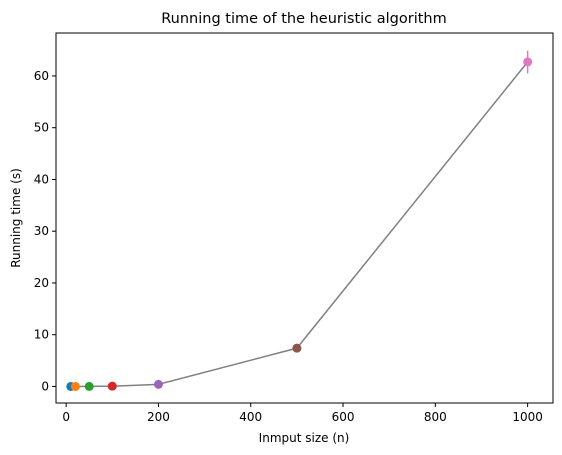  What do you see at coordinates (41, 231) in the screenshot?
I see `y-tick-label: 30` at bounding box center [41, 231].